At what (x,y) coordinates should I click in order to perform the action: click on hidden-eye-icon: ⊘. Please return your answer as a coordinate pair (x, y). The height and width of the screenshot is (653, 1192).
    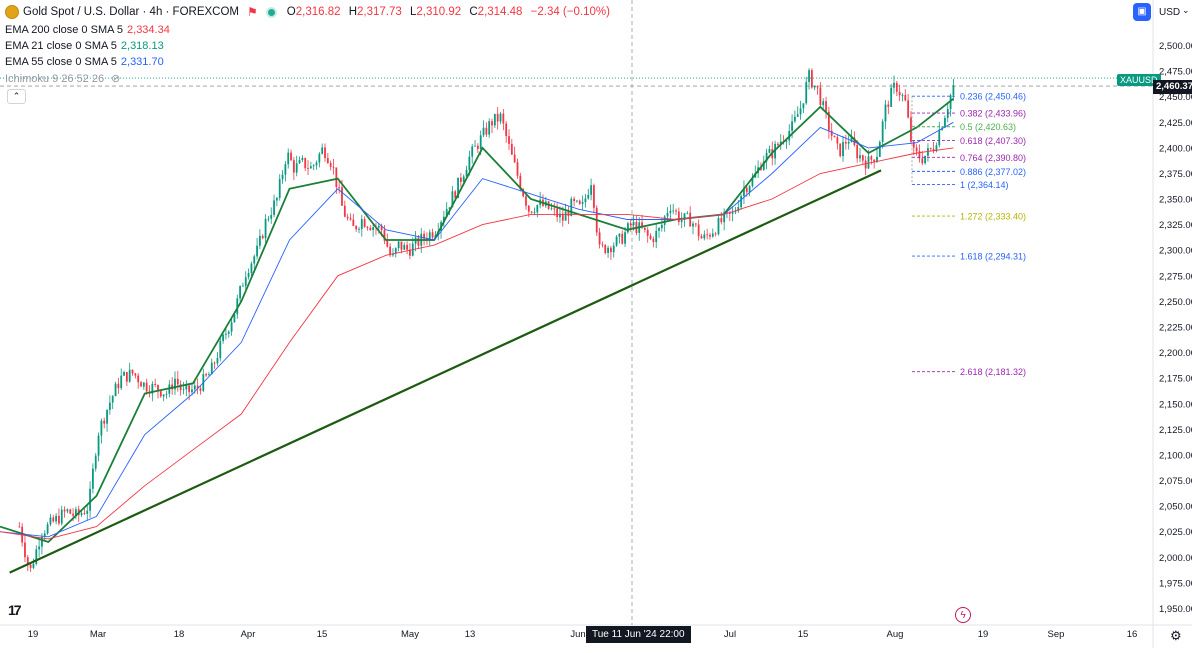
    Looking at the image, I should click on (116, 79).